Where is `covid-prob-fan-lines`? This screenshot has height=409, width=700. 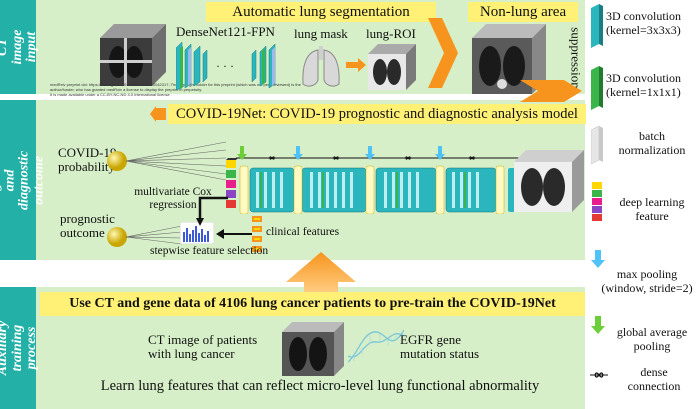 covid-prob-fan-lines is located at coordinates (176, 161).